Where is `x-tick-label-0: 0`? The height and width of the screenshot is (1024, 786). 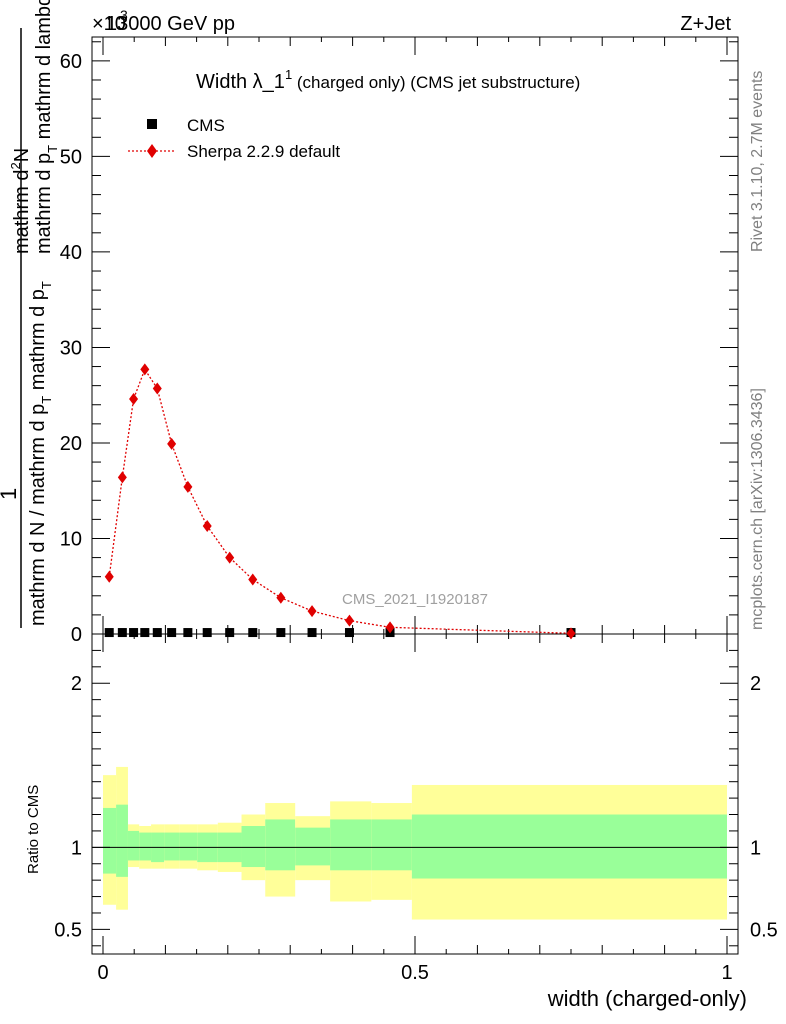
x-tick-label-0: 0 is located at coordinates (102, 973).